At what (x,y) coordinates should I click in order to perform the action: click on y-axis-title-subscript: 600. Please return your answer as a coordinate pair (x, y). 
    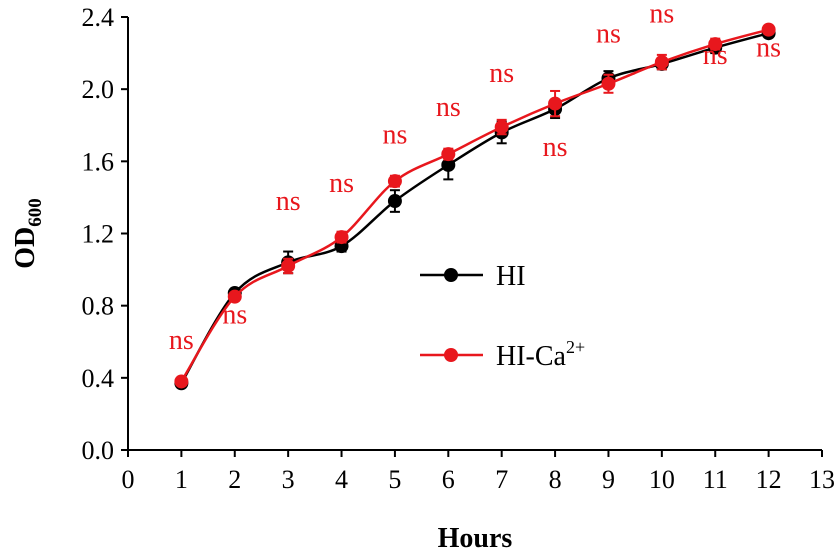
    Looking at the image, I should click on (35, 212).